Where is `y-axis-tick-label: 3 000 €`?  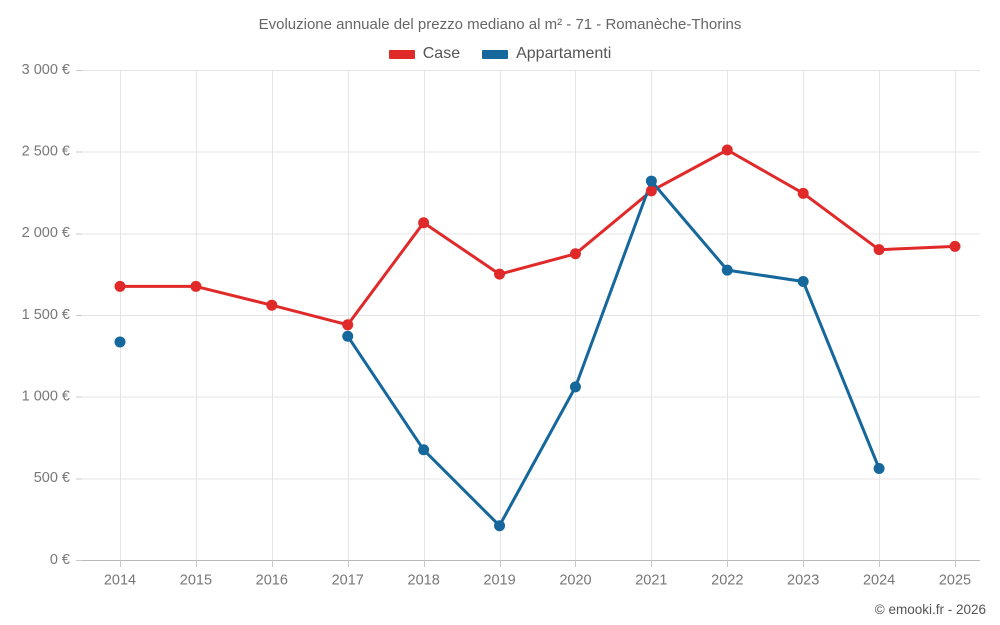
y-axis-tick-label: 3 000 € is located at coordinates (46, 70).